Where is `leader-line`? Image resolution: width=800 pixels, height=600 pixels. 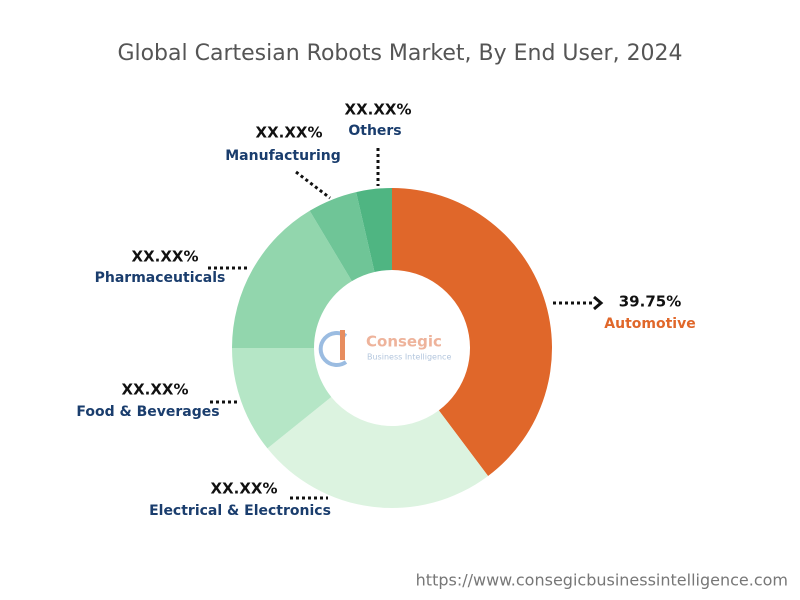 leader-line is located at coordinates (313, 185).